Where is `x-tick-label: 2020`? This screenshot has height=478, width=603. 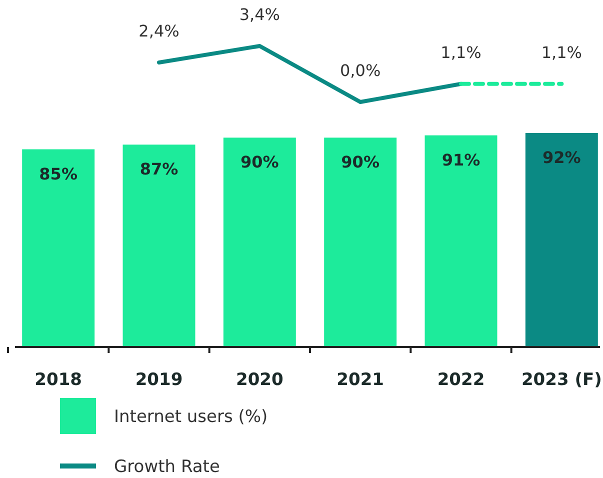
x-tick-label: 2020 is located at coordinates (260, 380).